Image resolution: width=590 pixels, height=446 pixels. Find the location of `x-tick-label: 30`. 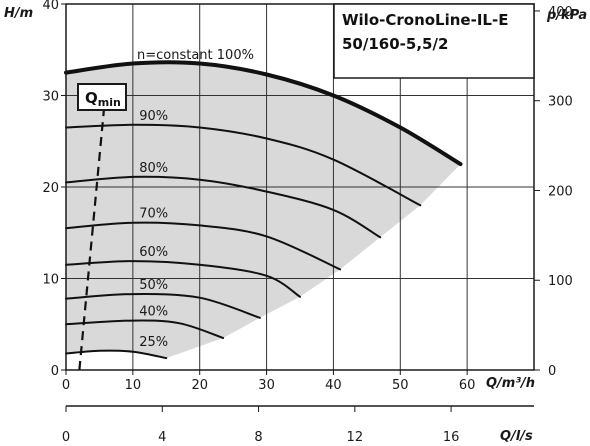

x-tick-label: 30 is located at coordinates (266, 385).